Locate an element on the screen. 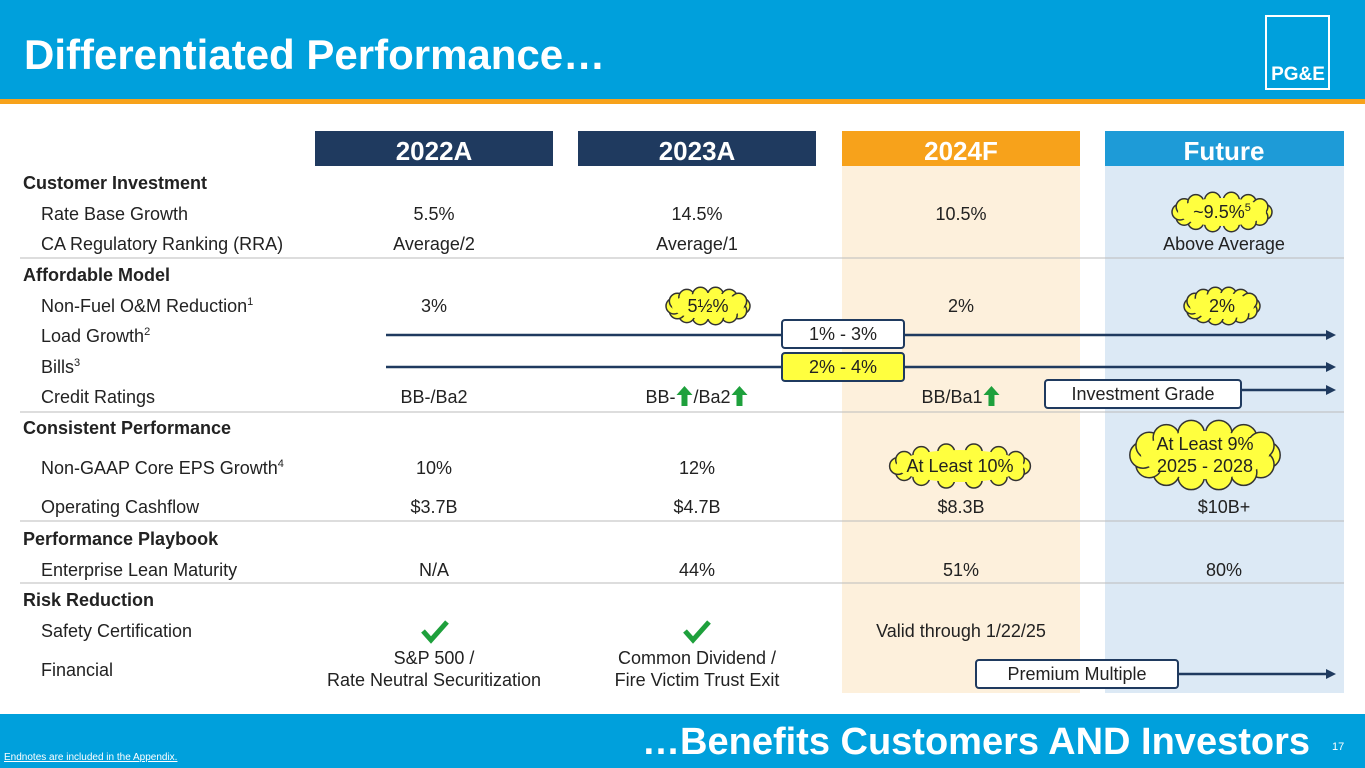 Image resolution: width=1365 pixels, height=768 pixels. arrow-label: Premium Multiple is located at coordinates (1077, 674).